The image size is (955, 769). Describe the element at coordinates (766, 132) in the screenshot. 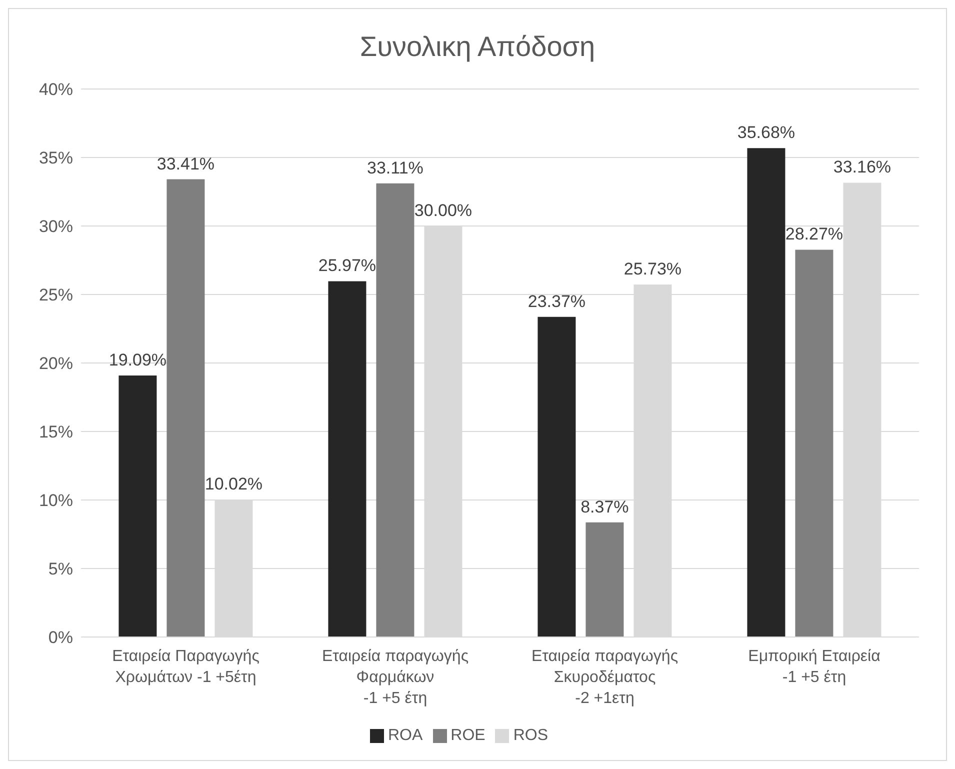

I see `data-label: 35.68%` at that location.